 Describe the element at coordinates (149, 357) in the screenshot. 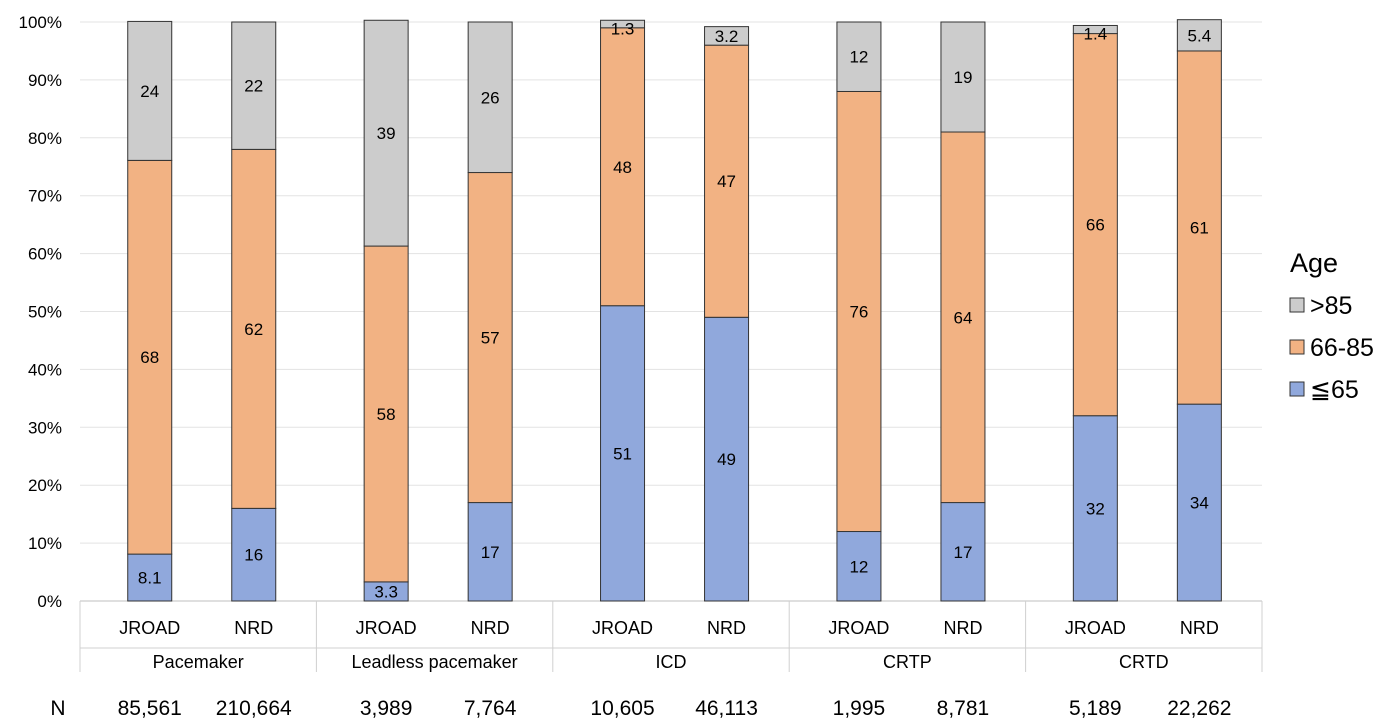

I see `bar-value-label: 68` at that location.